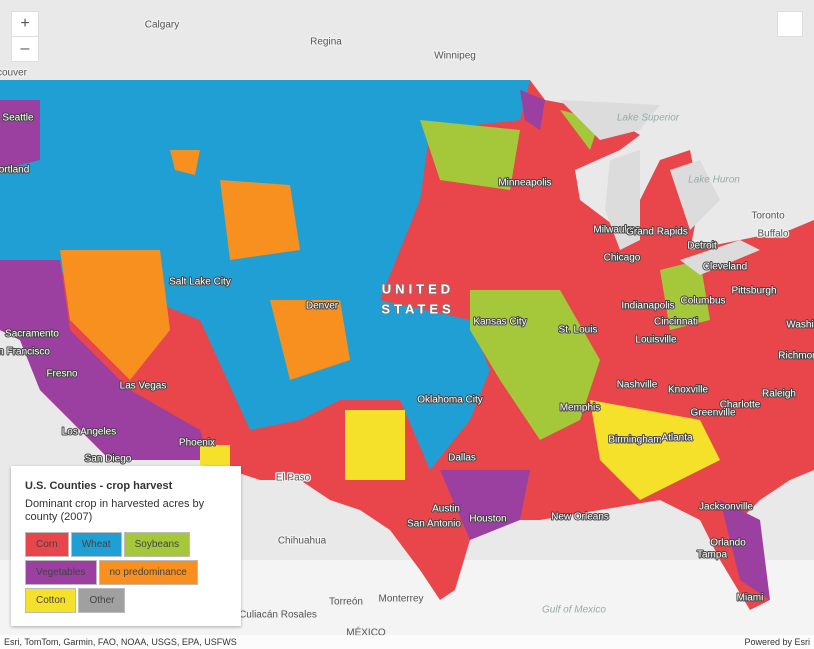 This screenshot has height=649, width=814. What do you see at coordinates (676, 322) in the screenshot?
I see `place-label: Cincinnati` at bounding box center [676, 322].